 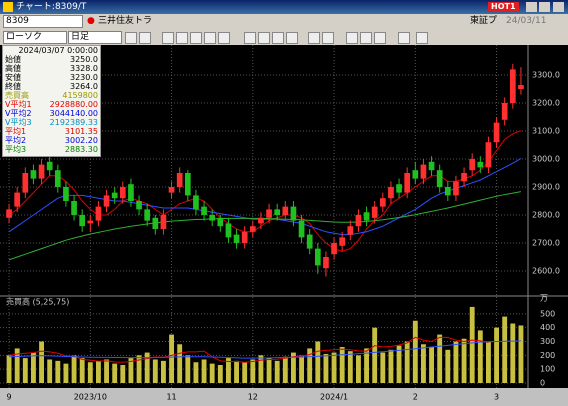 What do you see at coordinates (51, 140) in the screenshot?
I see `info-row: 平均2 3002.20` at bounding box center [51, 140].